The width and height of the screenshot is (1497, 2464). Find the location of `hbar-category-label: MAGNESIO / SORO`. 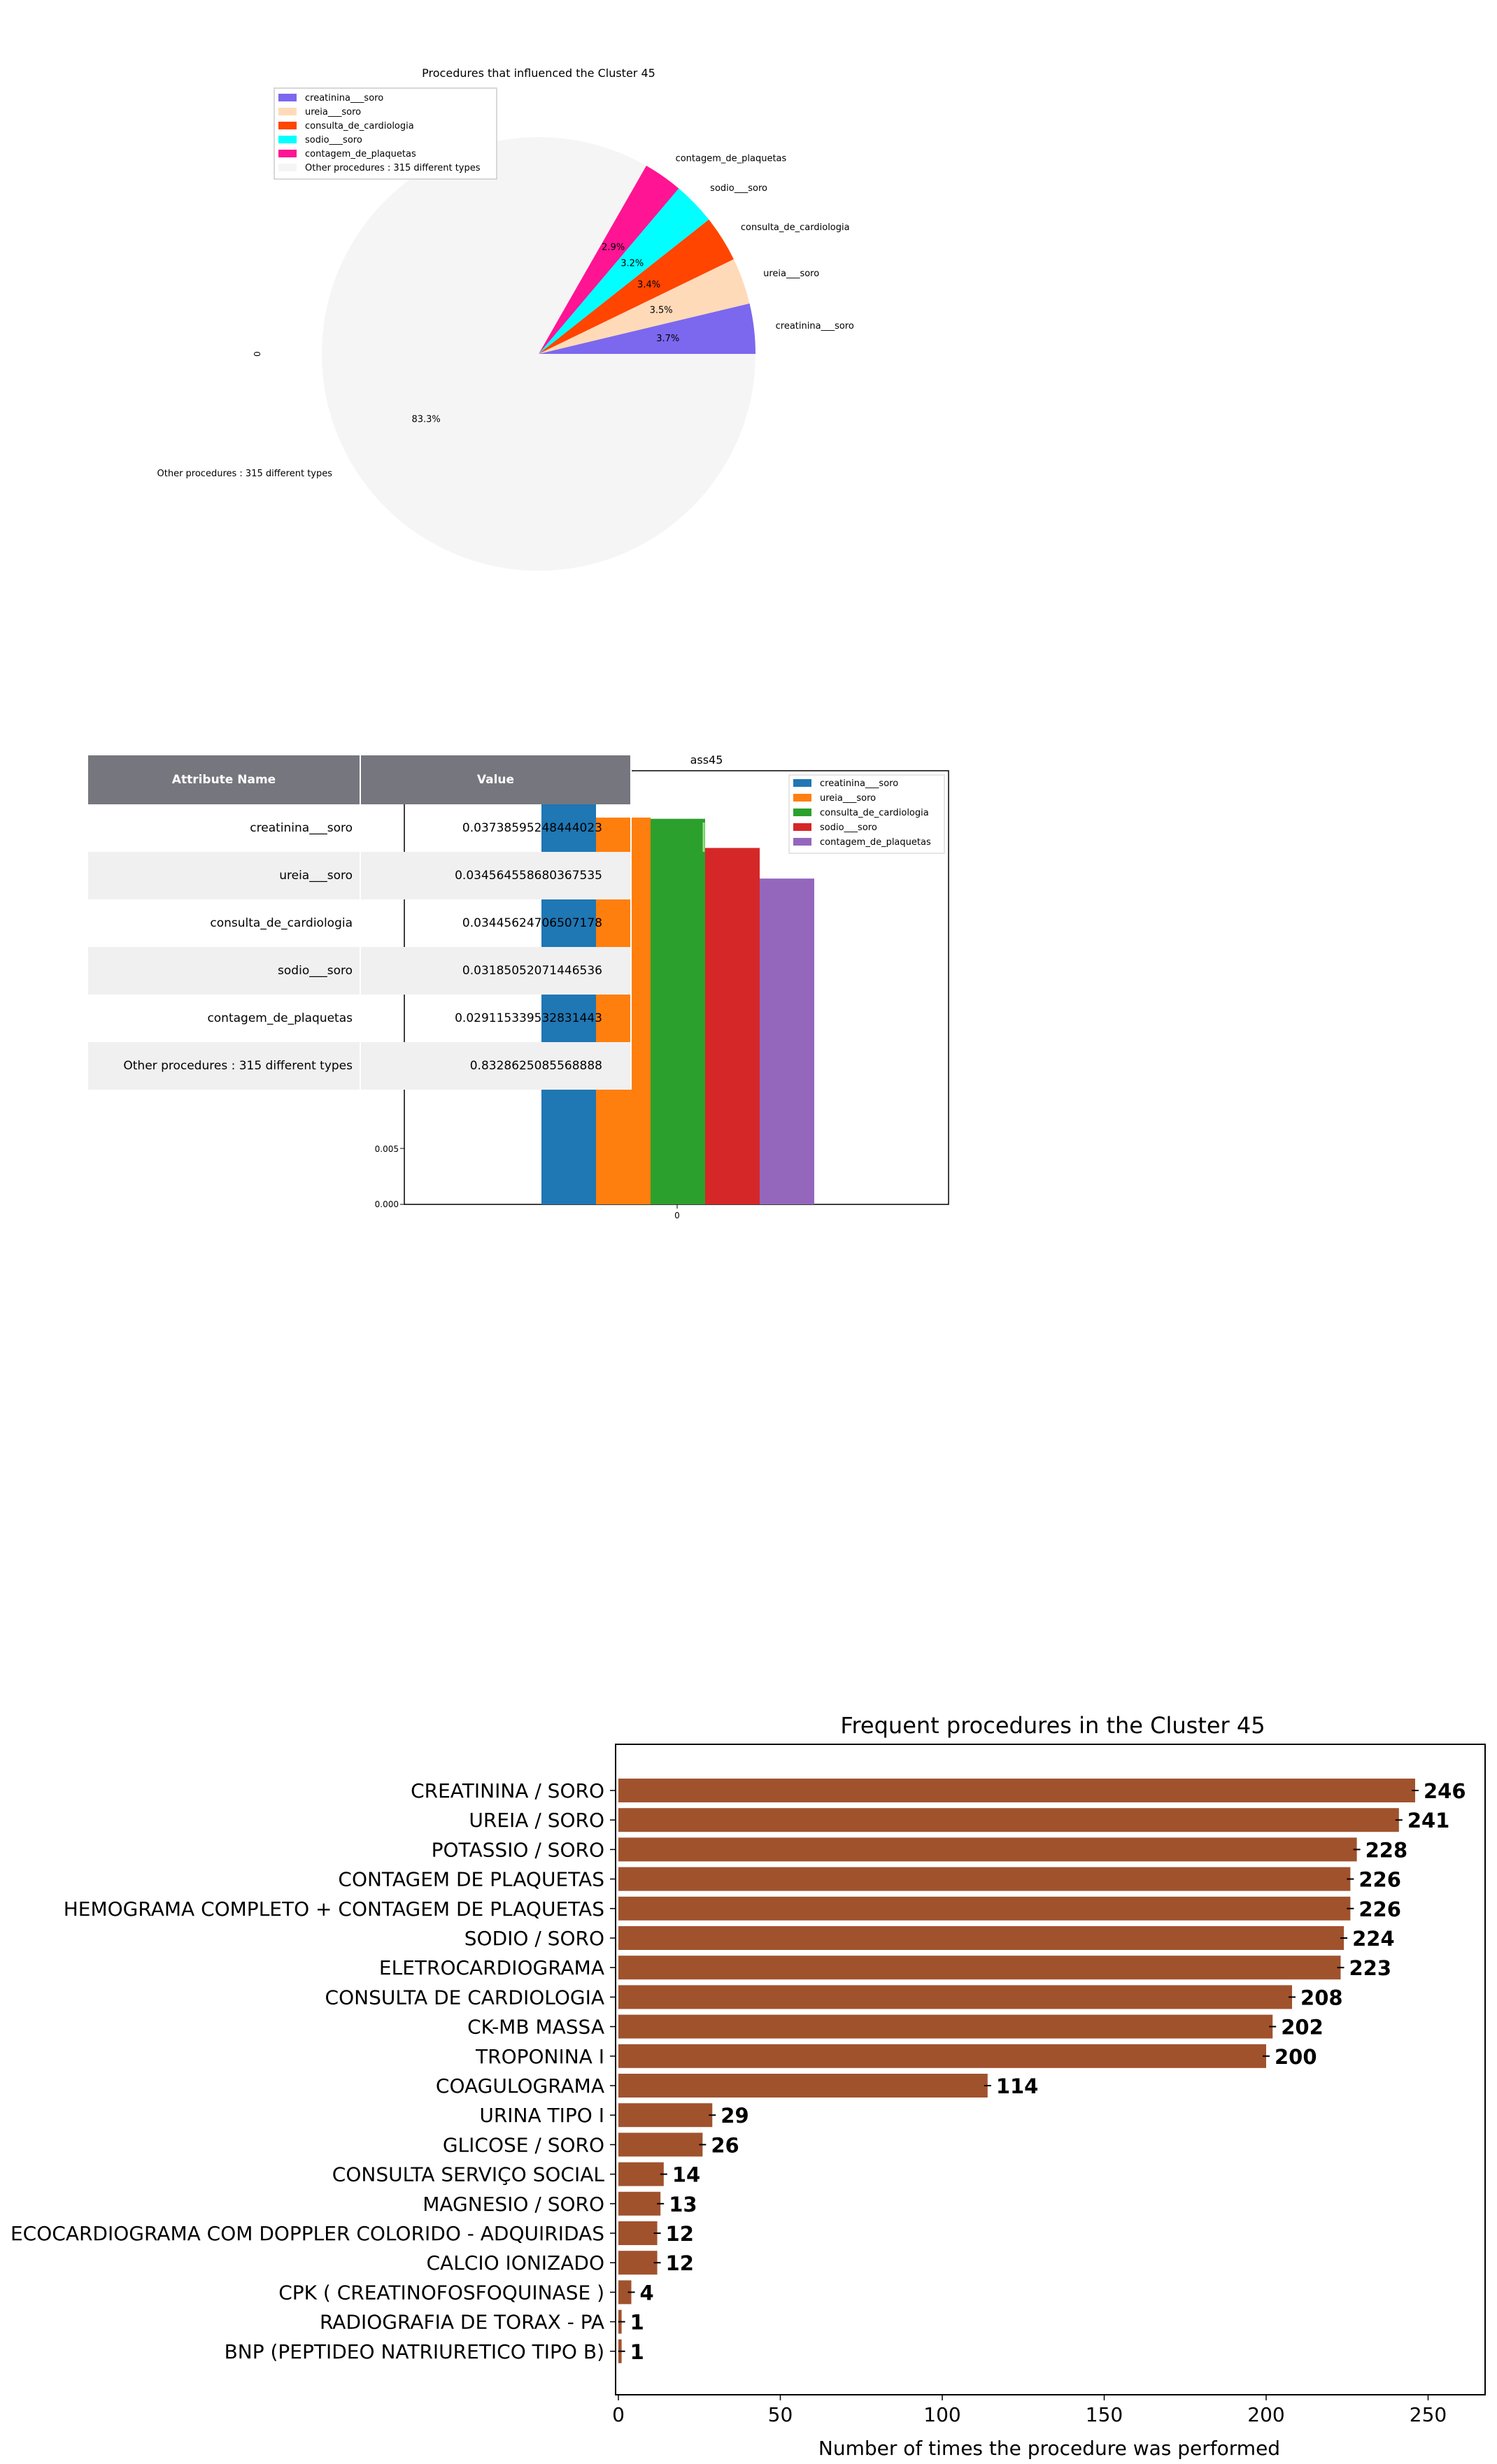

hbar-category-label: MAGNESIO / SORO is located at coordinates (513, 2205).